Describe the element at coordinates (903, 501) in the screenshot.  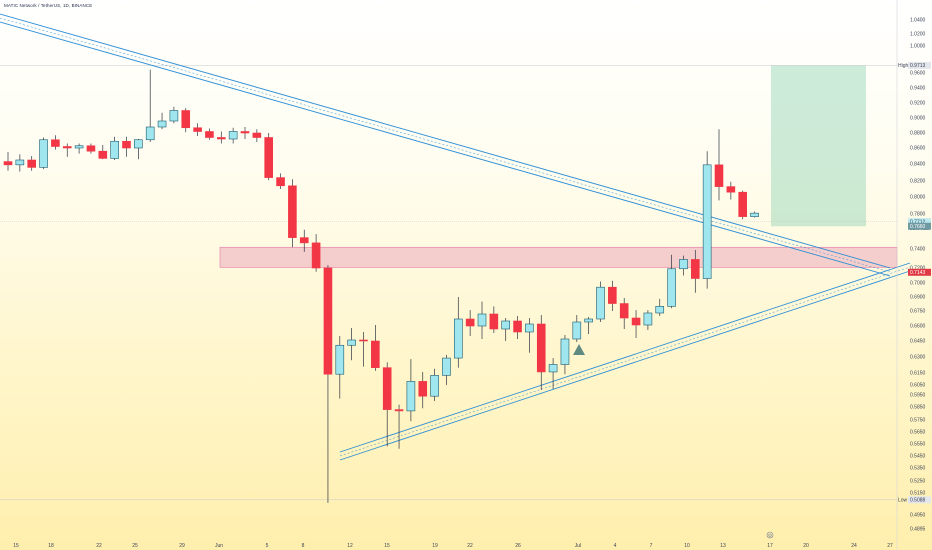
I see `low-marker-label: Low` at that location.